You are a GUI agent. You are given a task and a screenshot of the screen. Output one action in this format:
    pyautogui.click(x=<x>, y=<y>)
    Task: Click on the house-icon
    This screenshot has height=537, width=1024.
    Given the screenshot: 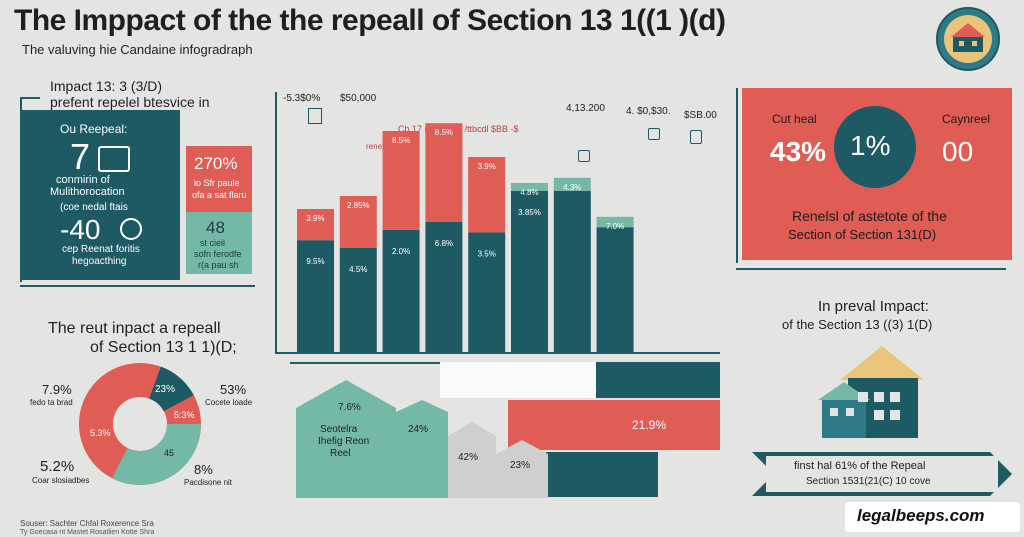 What is the action you would take?
    pyautogui.click(x=870, y=392)
    